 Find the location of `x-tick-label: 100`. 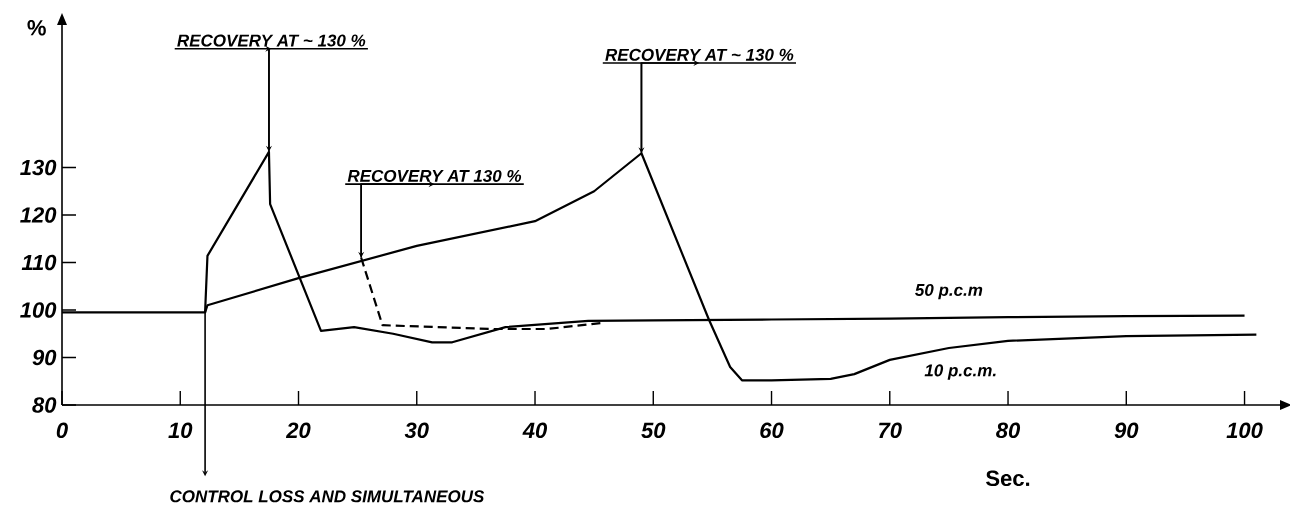

x-tick-label: 100 is located at coordinates (1244, 430).